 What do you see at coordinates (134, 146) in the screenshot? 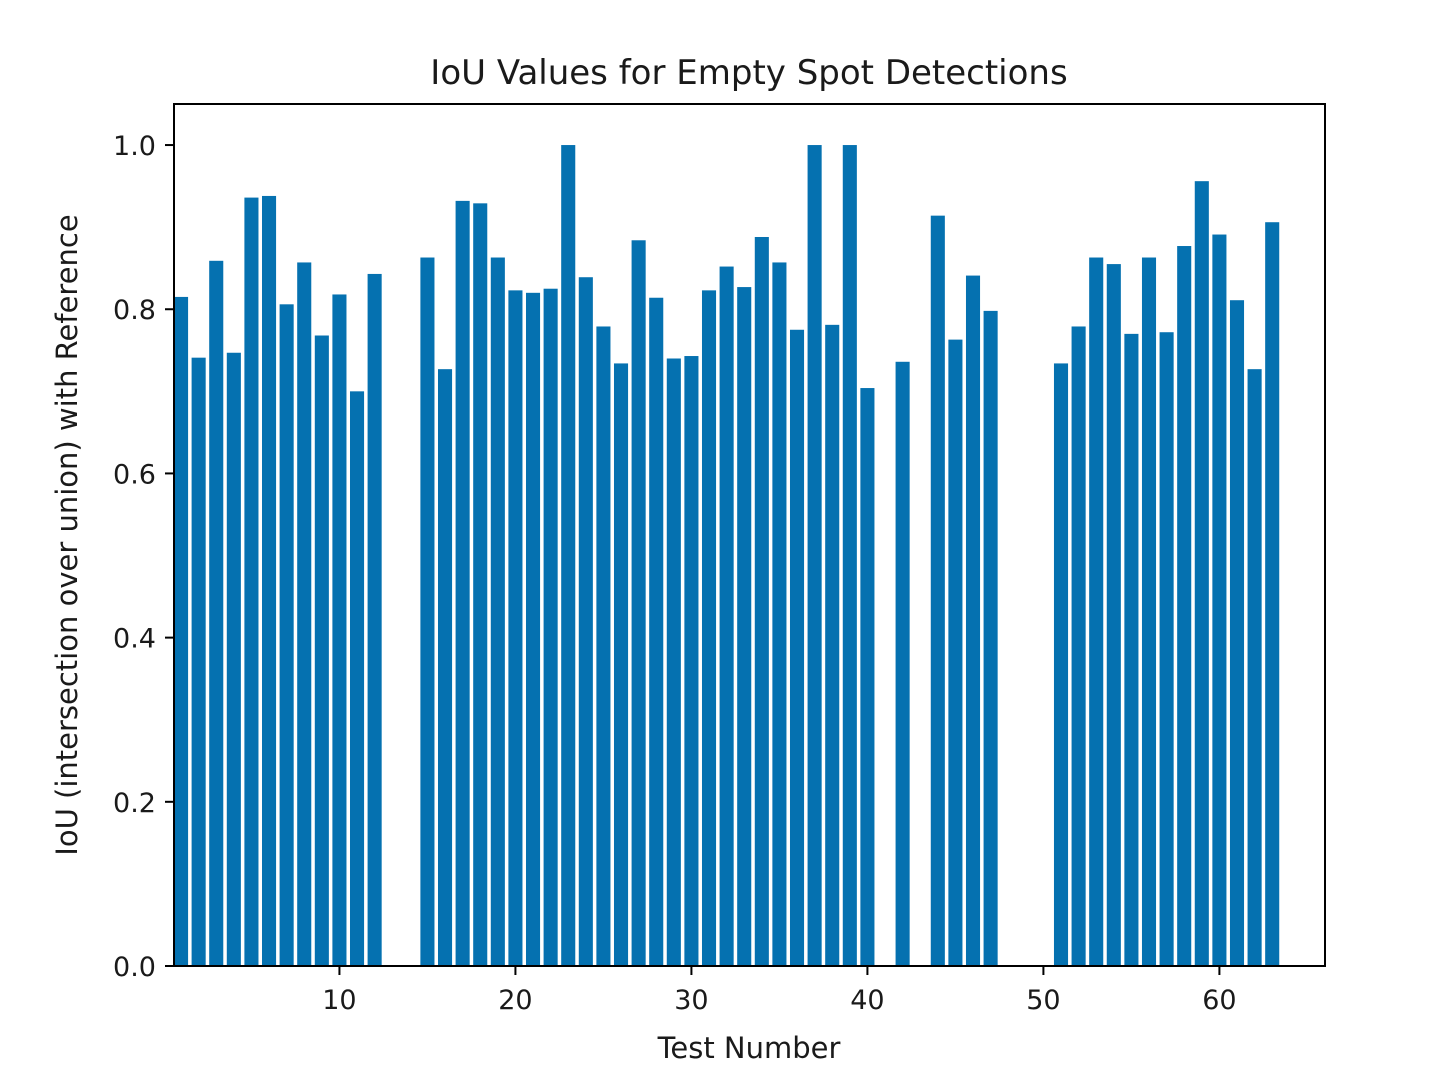
I see `y-tick-label: 1.0` at bounding box center [134, 146].